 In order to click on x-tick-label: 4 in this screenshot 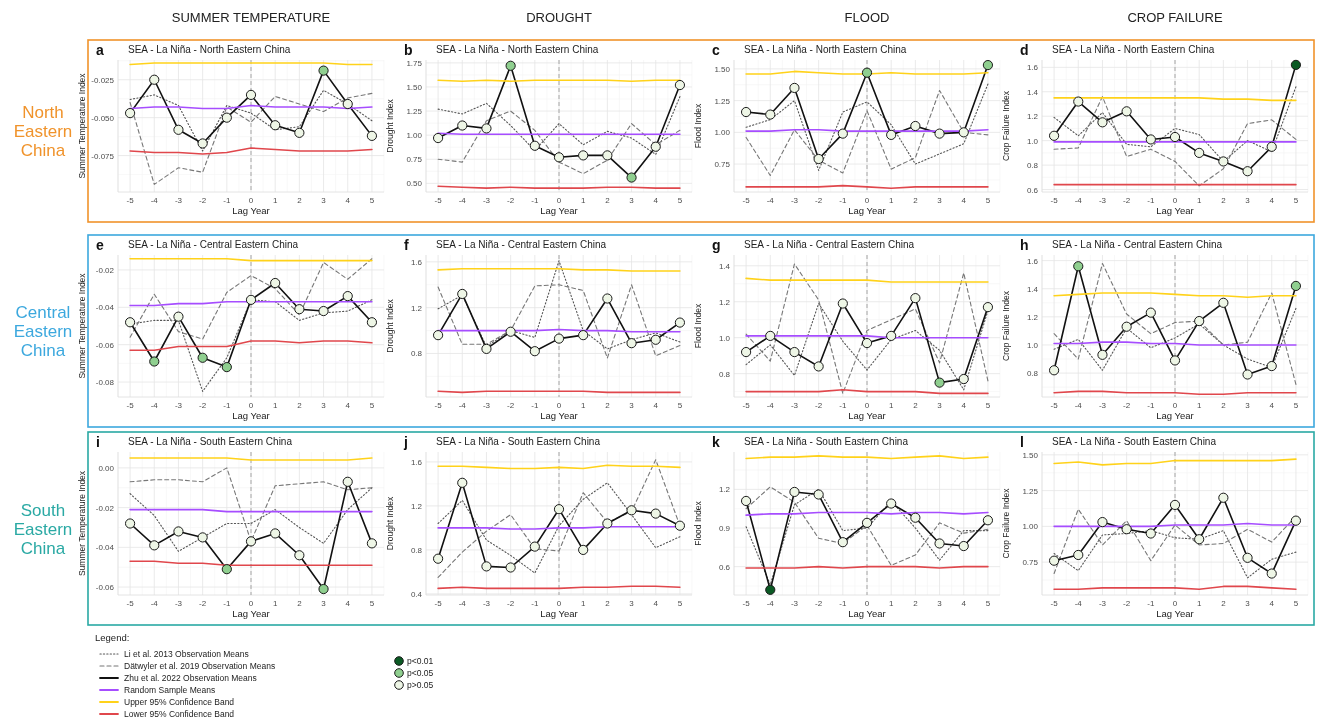, I will do `click(656, 603)`.